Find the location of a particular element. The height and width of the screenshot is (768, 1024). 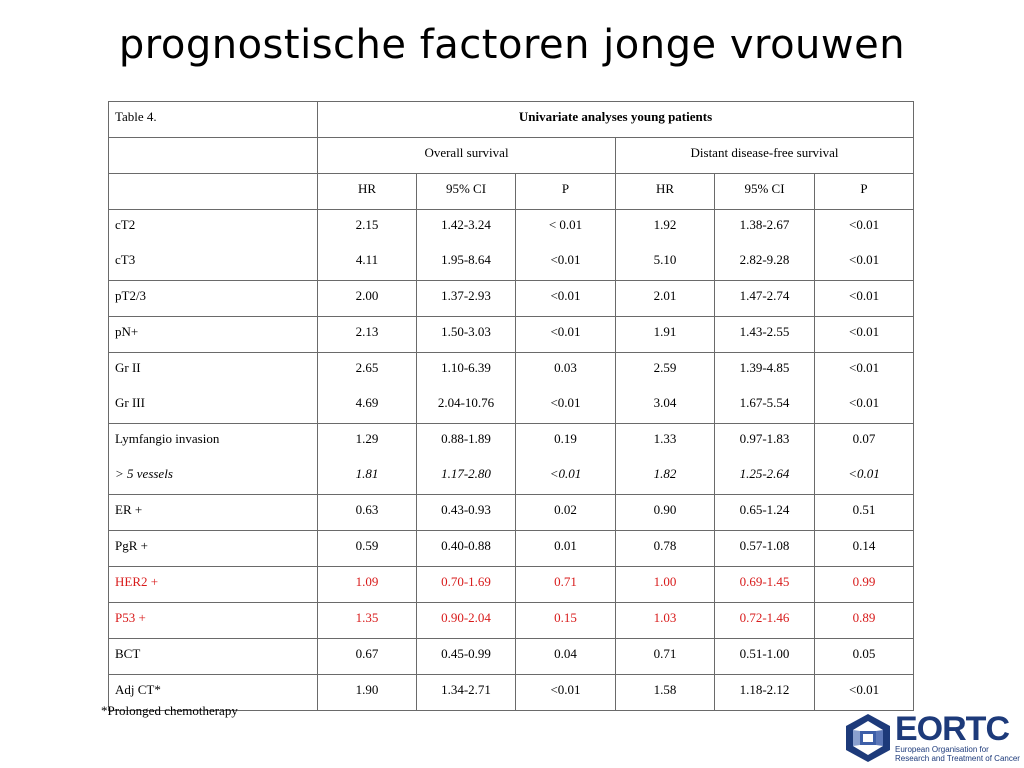

cell-value: 2.00 is located at coordinates (367, 295).